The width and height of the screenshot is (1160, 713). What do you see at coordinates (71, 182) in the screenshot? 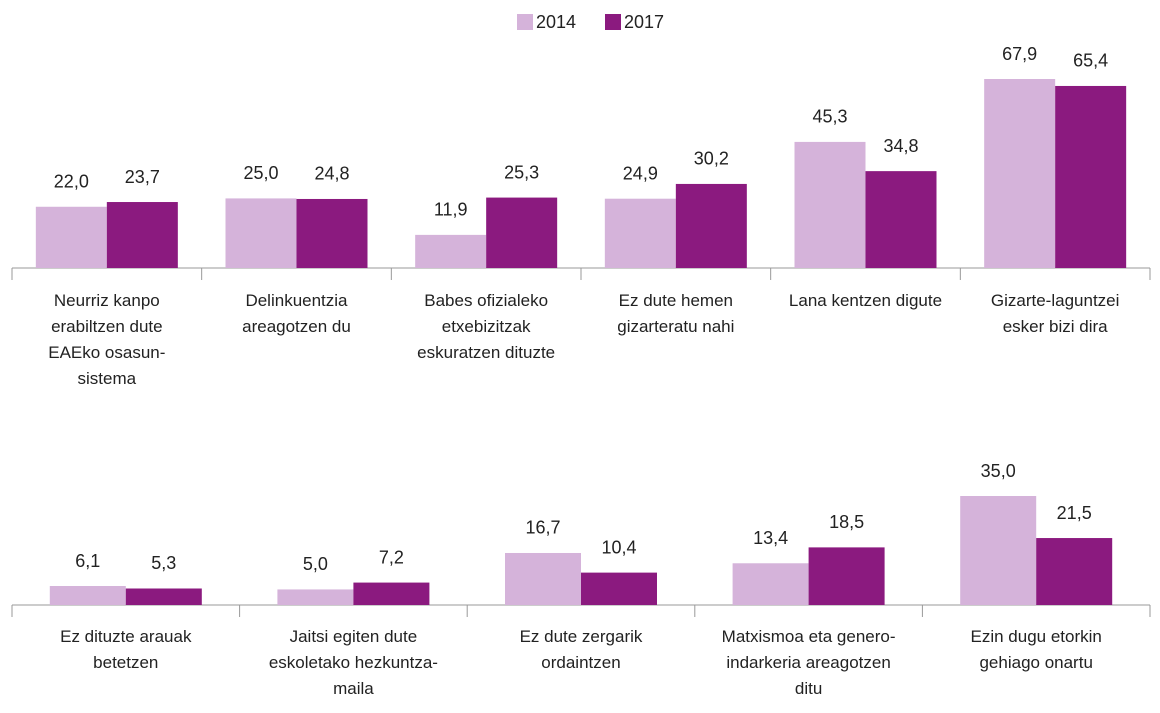
I see `value-label: 22,0` at bounding box center [71, 182].